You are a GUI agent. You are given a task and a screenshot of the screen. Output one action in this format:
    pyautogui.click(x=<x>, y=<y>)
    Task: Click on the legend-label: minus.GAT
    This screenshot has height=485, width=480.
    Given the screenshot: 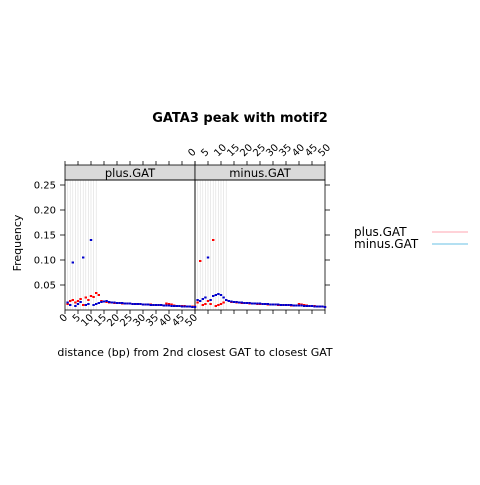 What is the action you would take?
    pyautogui.click(x=386, y=244)
    